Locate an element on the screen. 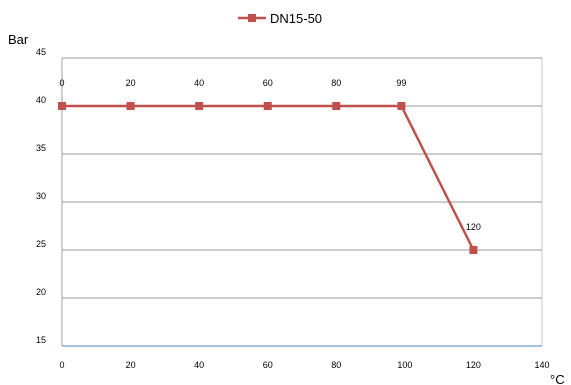 Image resolution: width=571 pixels, height=385 pixels. x-tick-labels: 0 20 40 60 80 100 120 140 is located at coordinates (304, 365).